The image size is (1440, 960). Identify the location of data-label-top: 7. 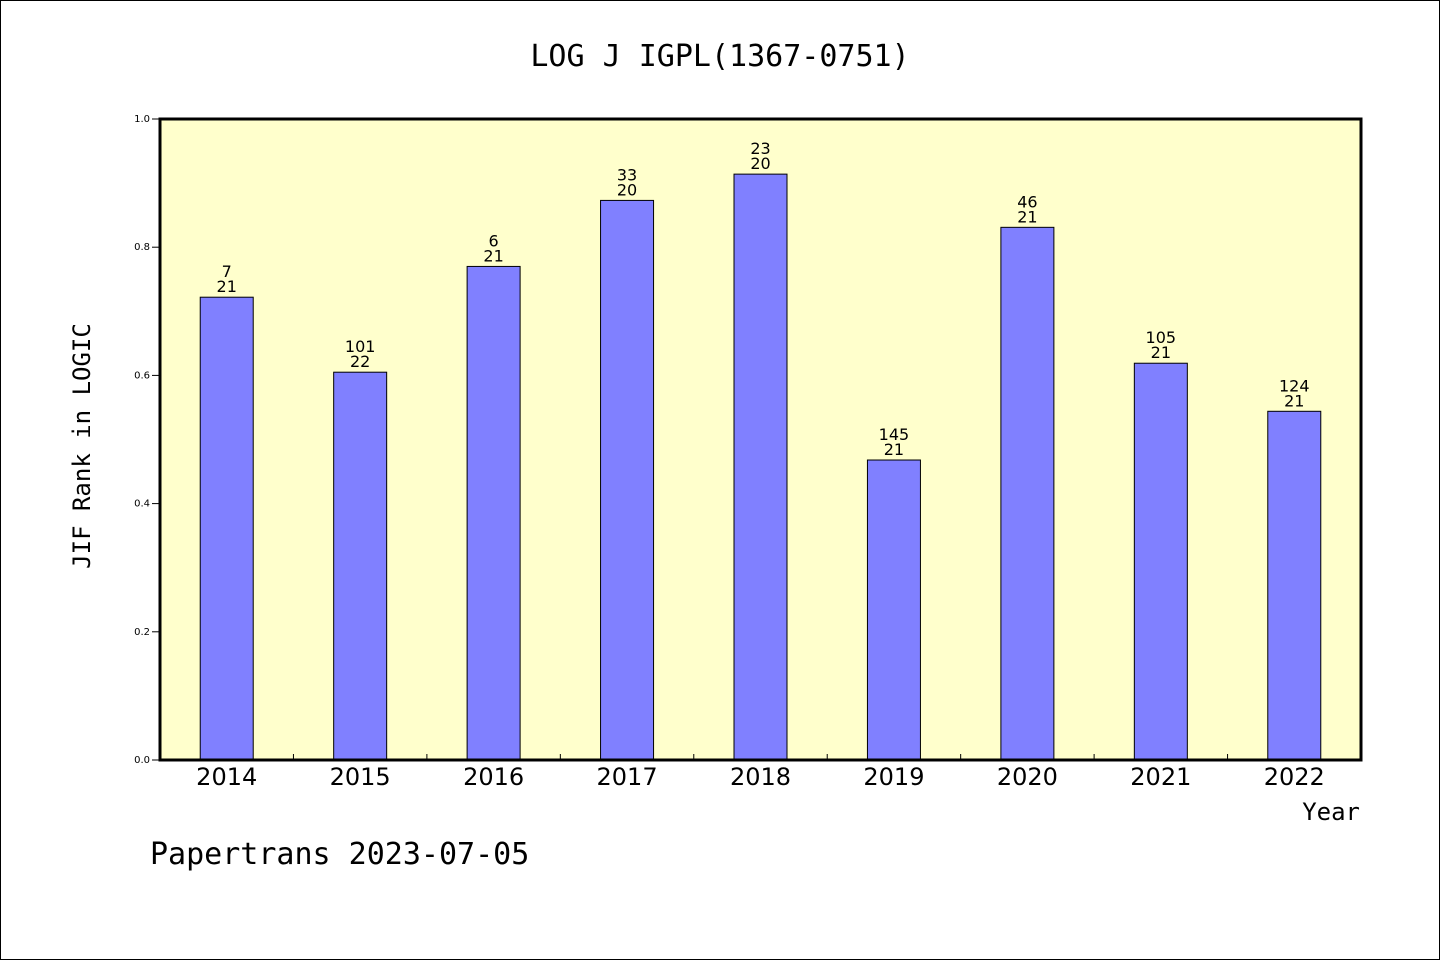
(227, 271).